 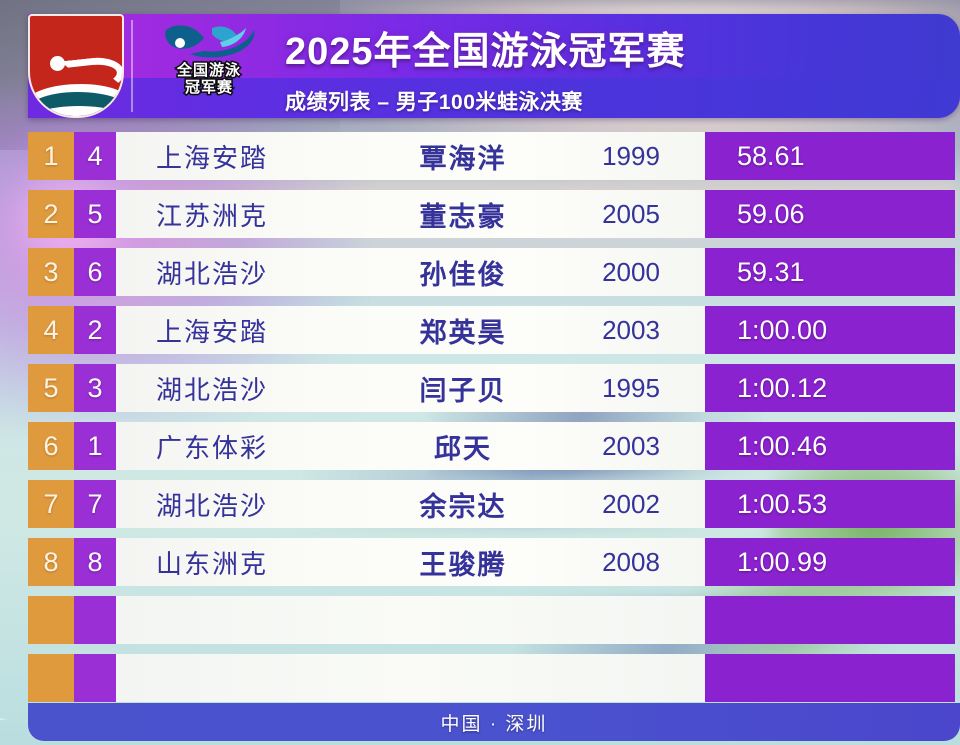 I want to click on cell-team: 山东洲克, so click(x=212, y=563).